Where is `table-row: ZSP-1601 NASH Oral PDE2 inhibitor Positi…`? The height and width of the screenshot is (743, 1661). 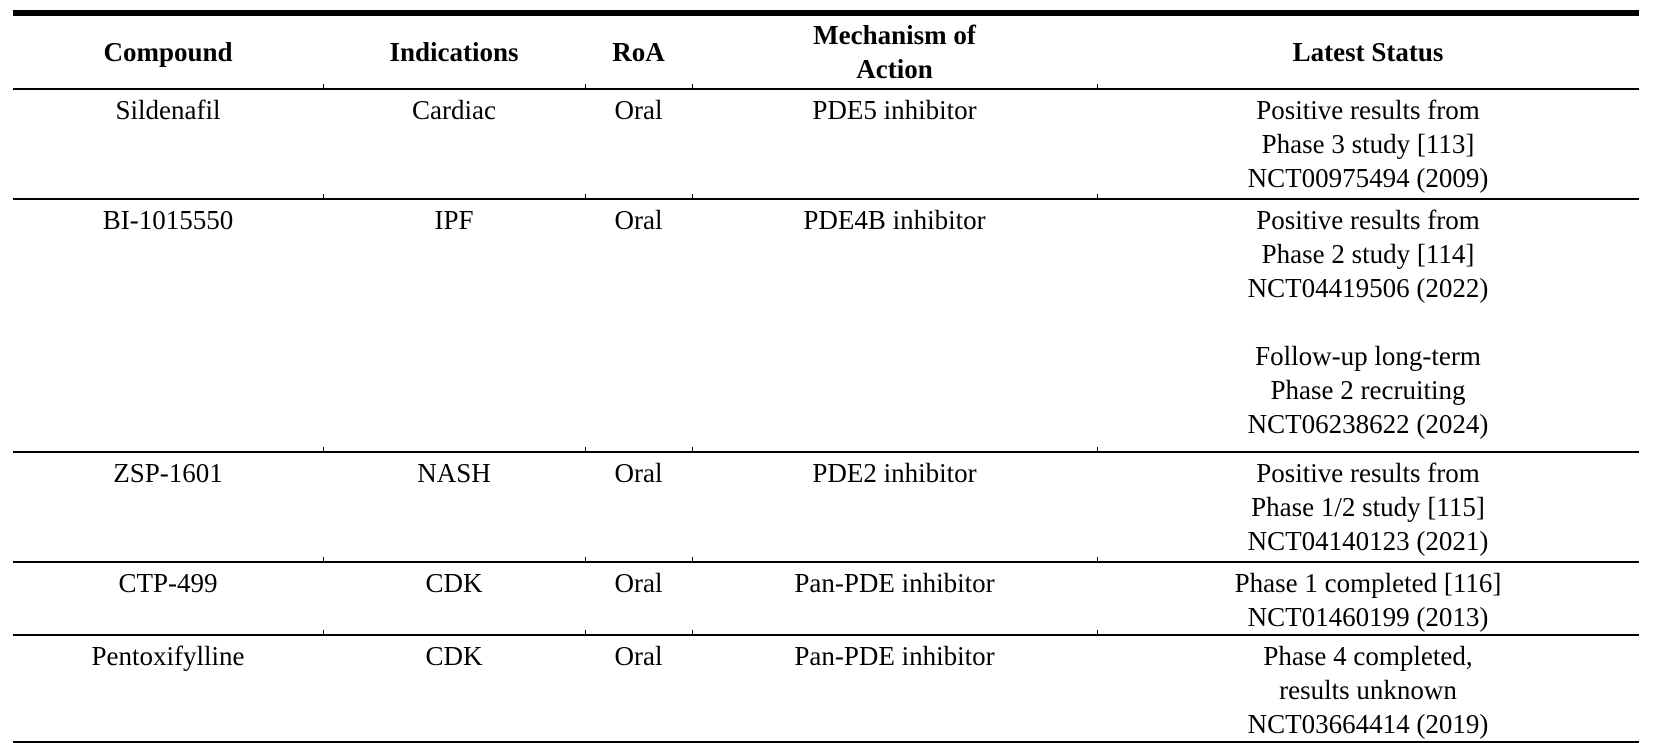
table-row: ZSP-1601 NASH Oral PDE2 inhibitor Positi… is located at coordinates (826, 507).